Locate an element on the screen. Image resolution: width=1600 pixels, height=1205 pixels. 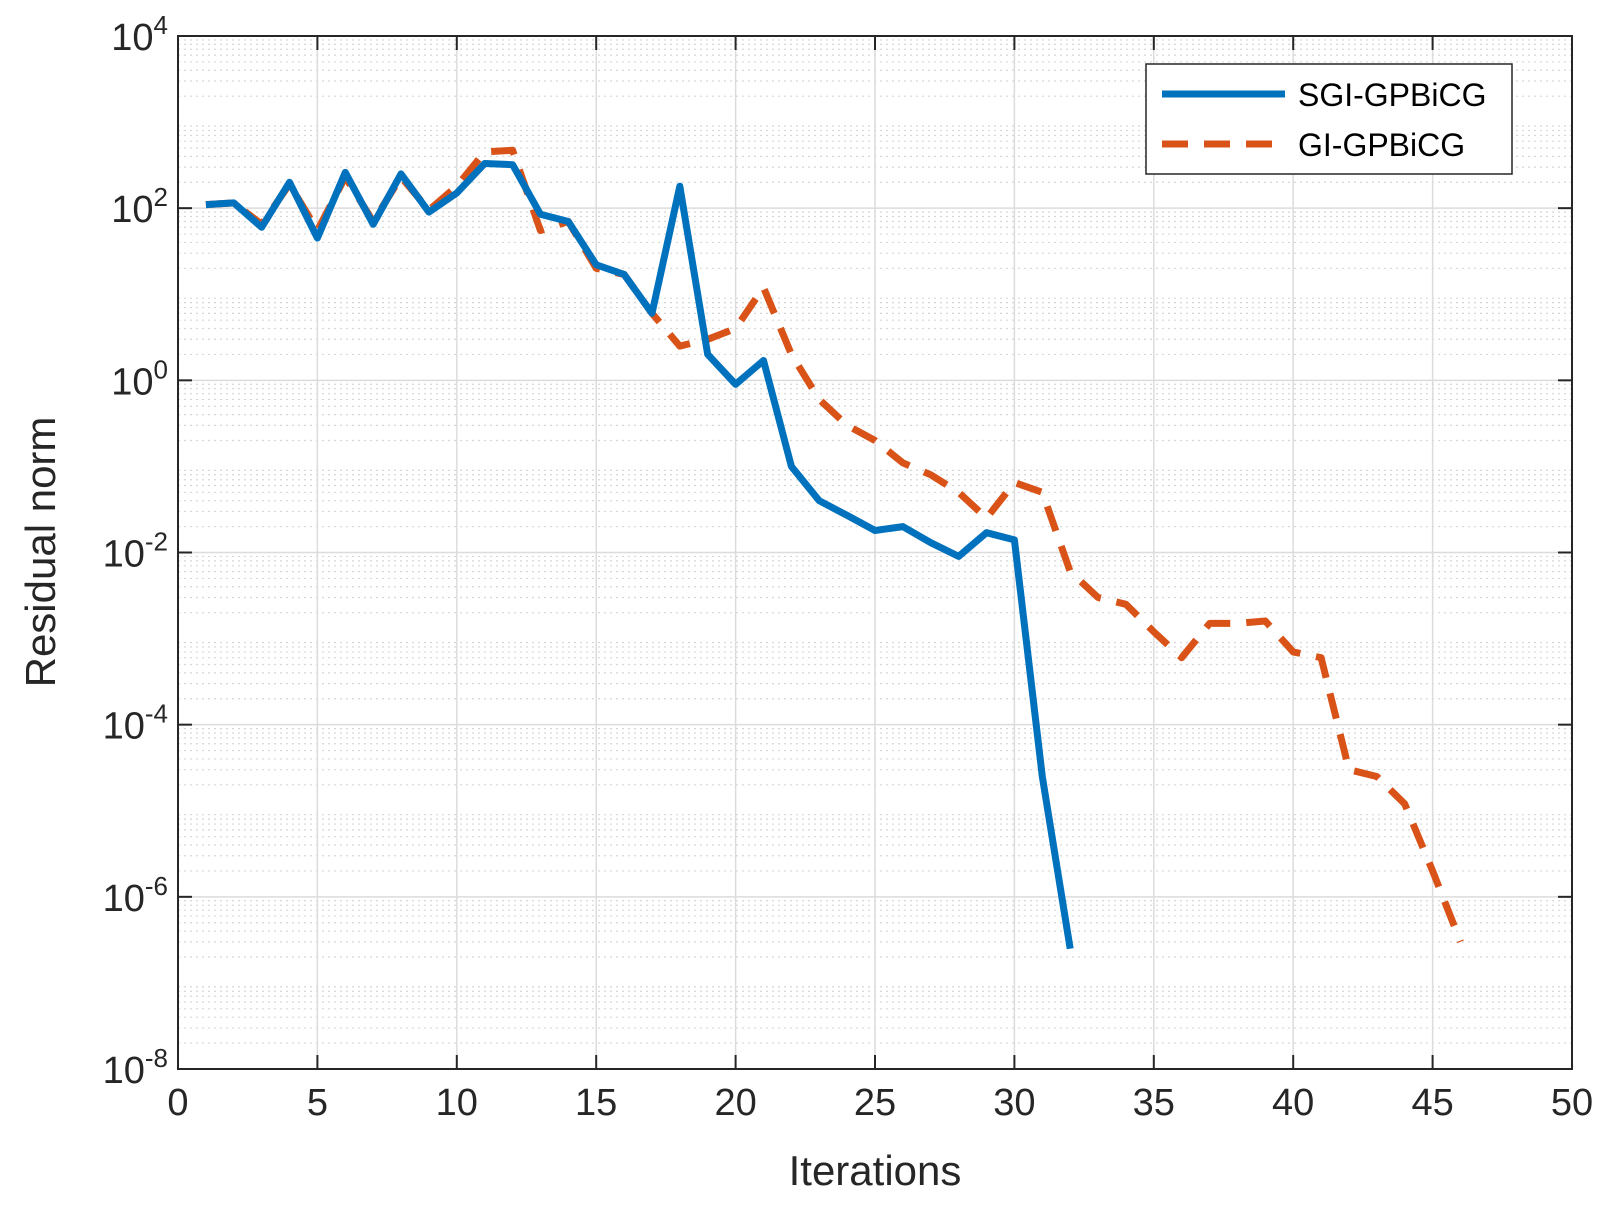
legend-box is located at coordinates (1329, 119).